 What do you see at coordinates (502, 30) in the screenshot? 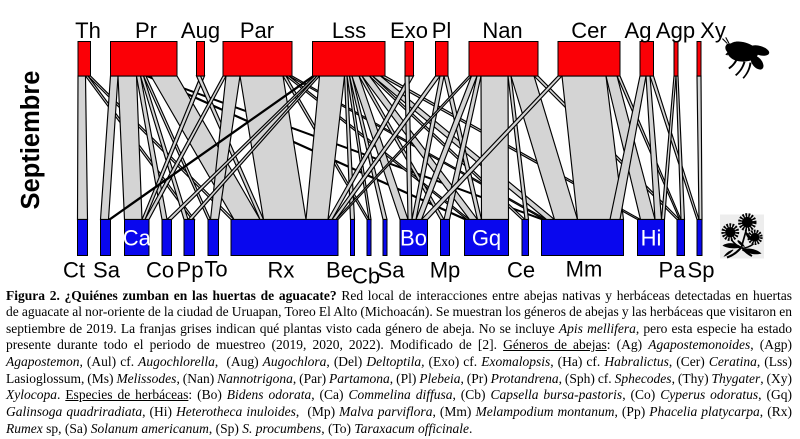
I see `svg-text: Nan` at bounding box center [502, 30].